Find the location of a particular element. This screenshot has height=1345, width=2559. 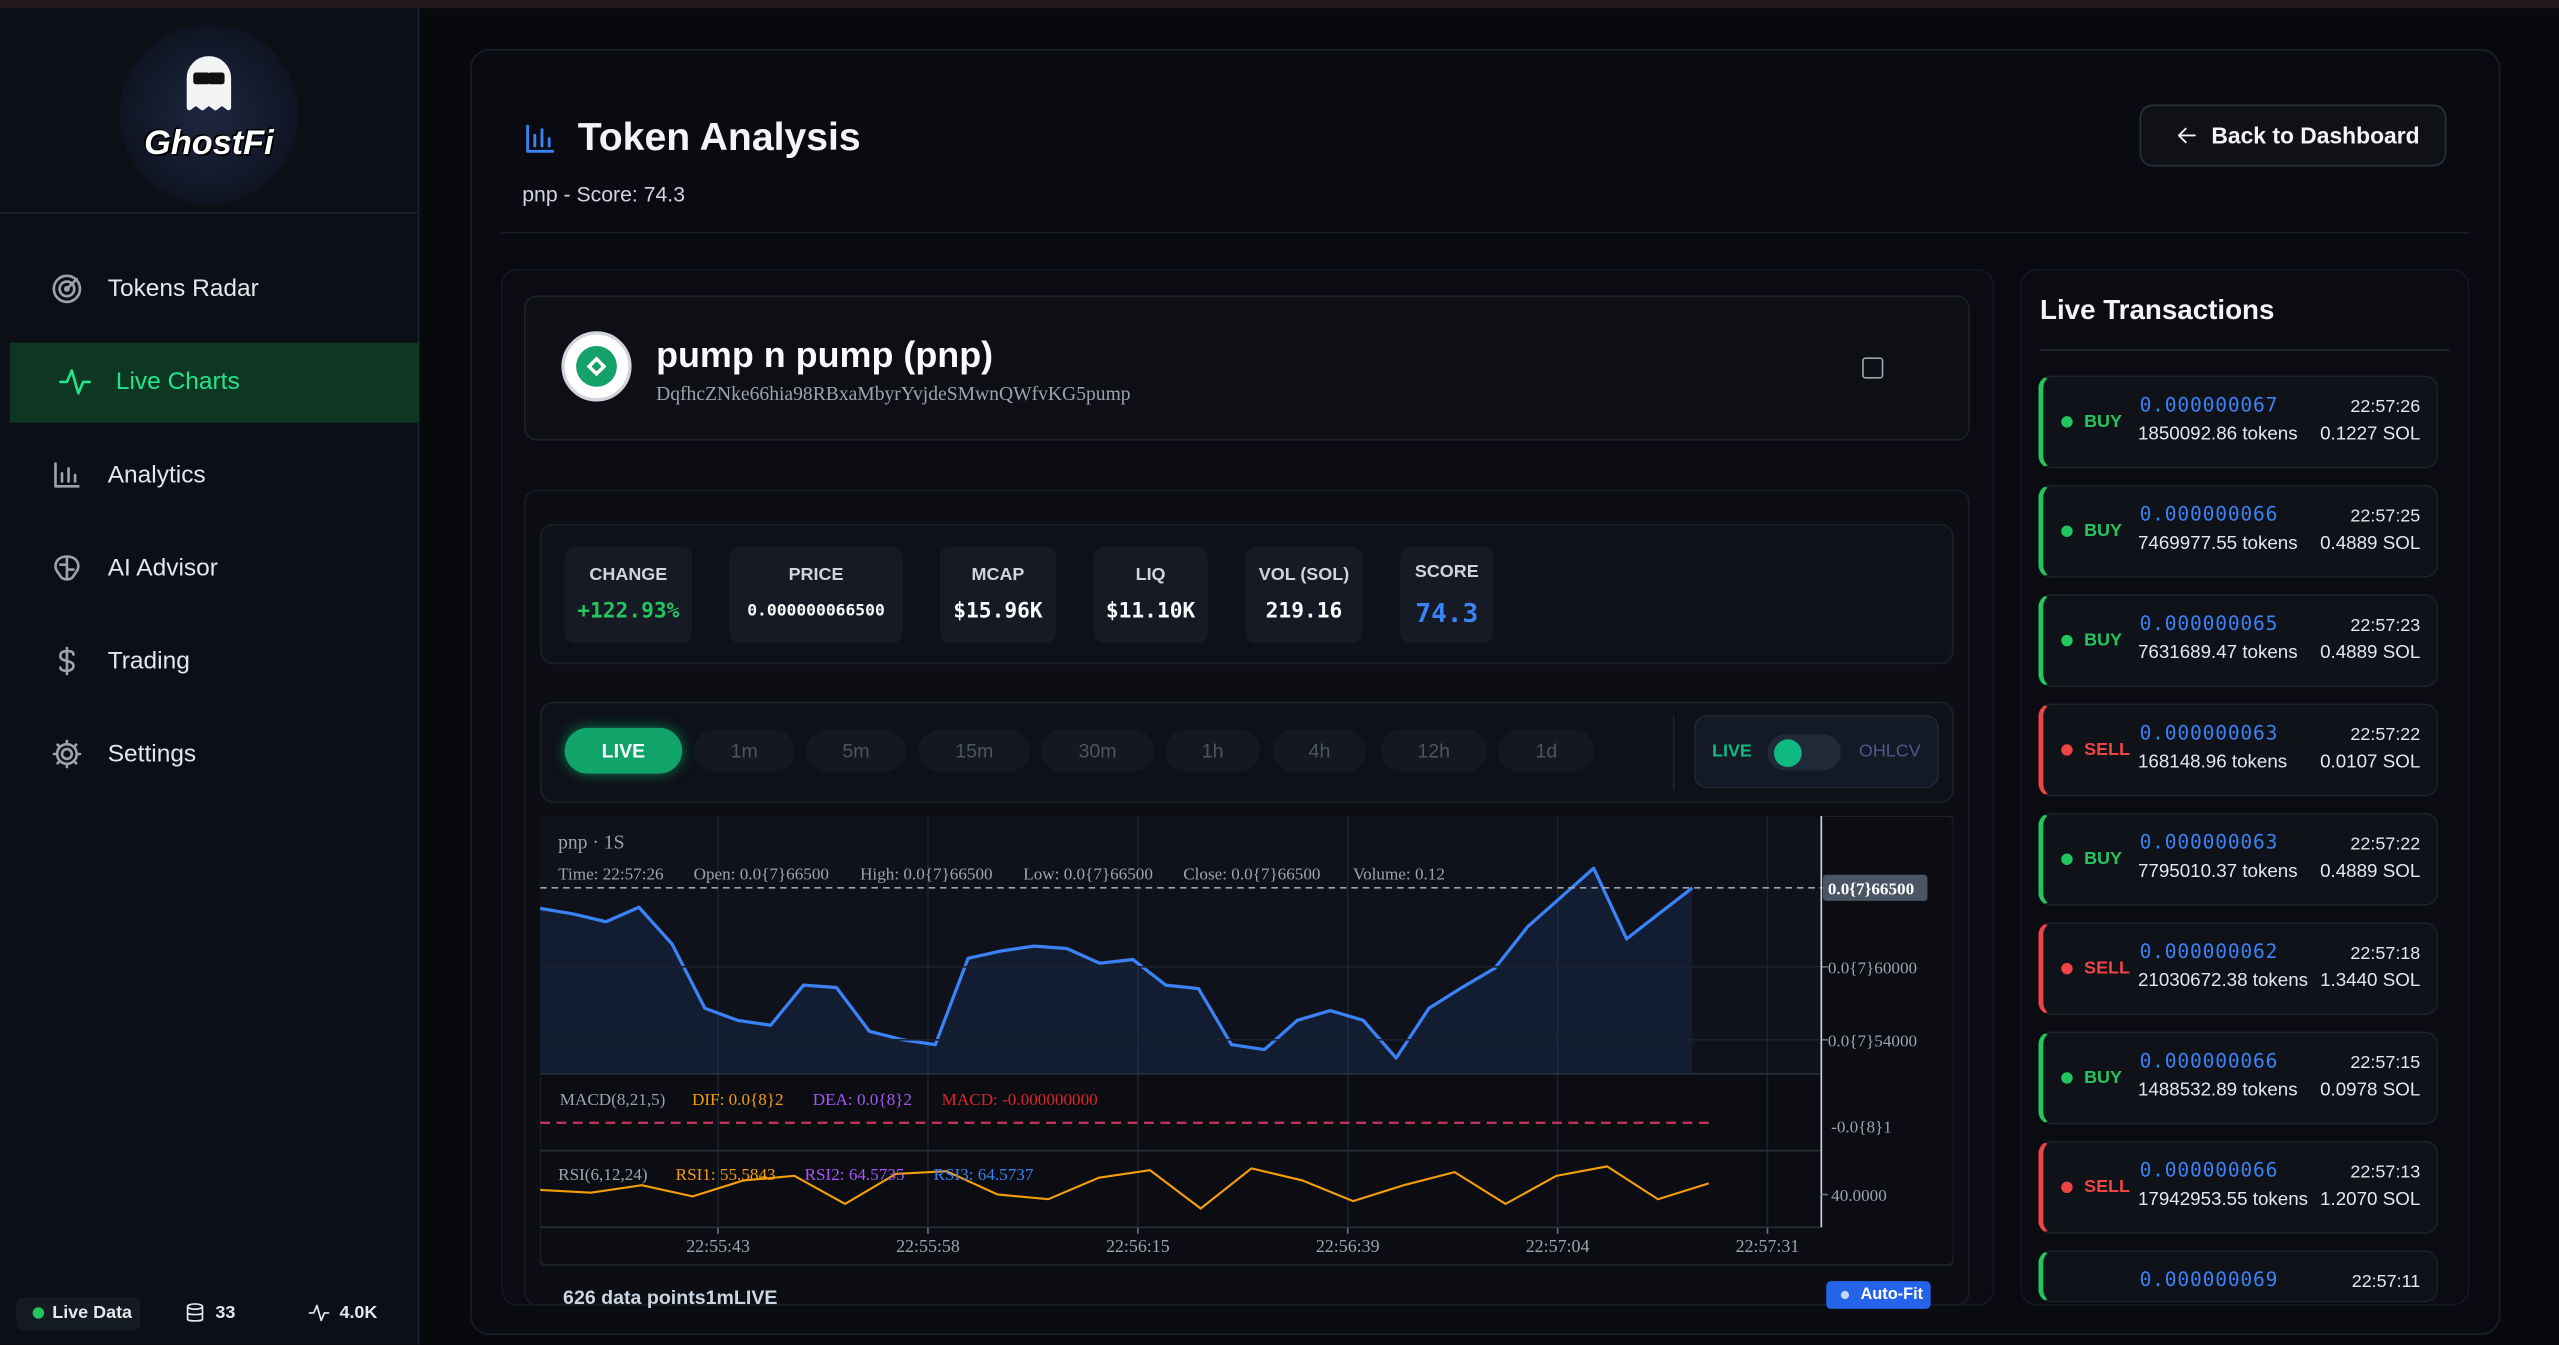

divider is located at coordinates (1485, 232).